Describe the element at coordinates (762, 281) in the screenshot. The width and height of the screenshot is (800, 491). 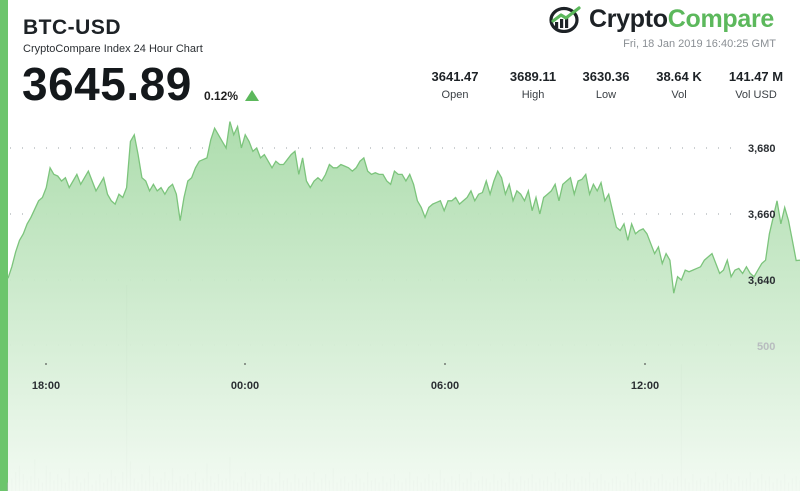
I see `y-tick-label: 3,640` at that location.